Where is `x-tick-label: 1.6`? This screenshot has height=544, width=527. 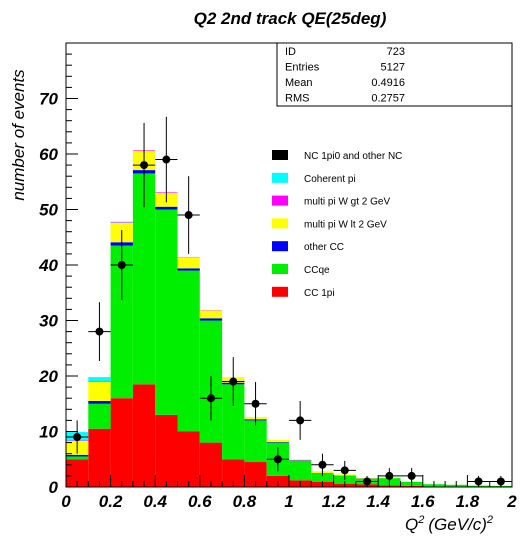 x-tick-label: 1.6 is located at coordinates (423, 501).